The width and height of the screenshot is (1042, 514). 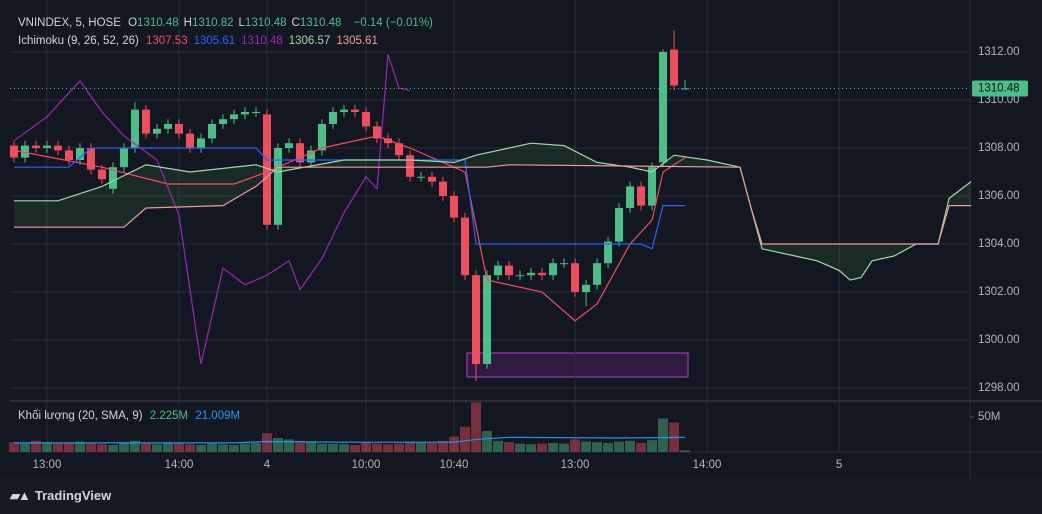 What do you see at coordinates (169, 416) in the screenshot?
I see `volume-value: 2.225M` at bounding box center [169, 416].